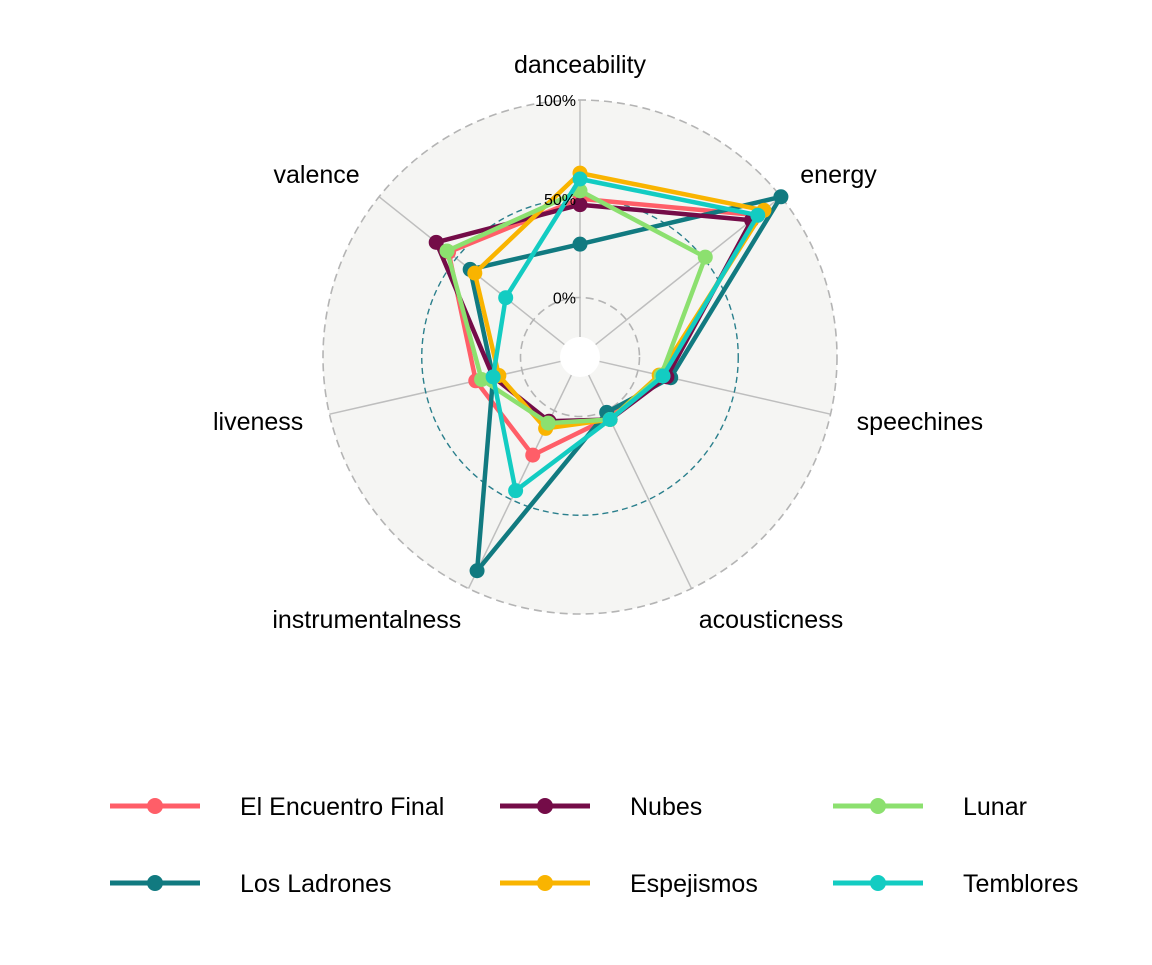 This screenshot has width=1152, height=965. Describe the element at coordinates (564, 299) in the screenshot. I see `radar-ring-label: 0%` at that location.